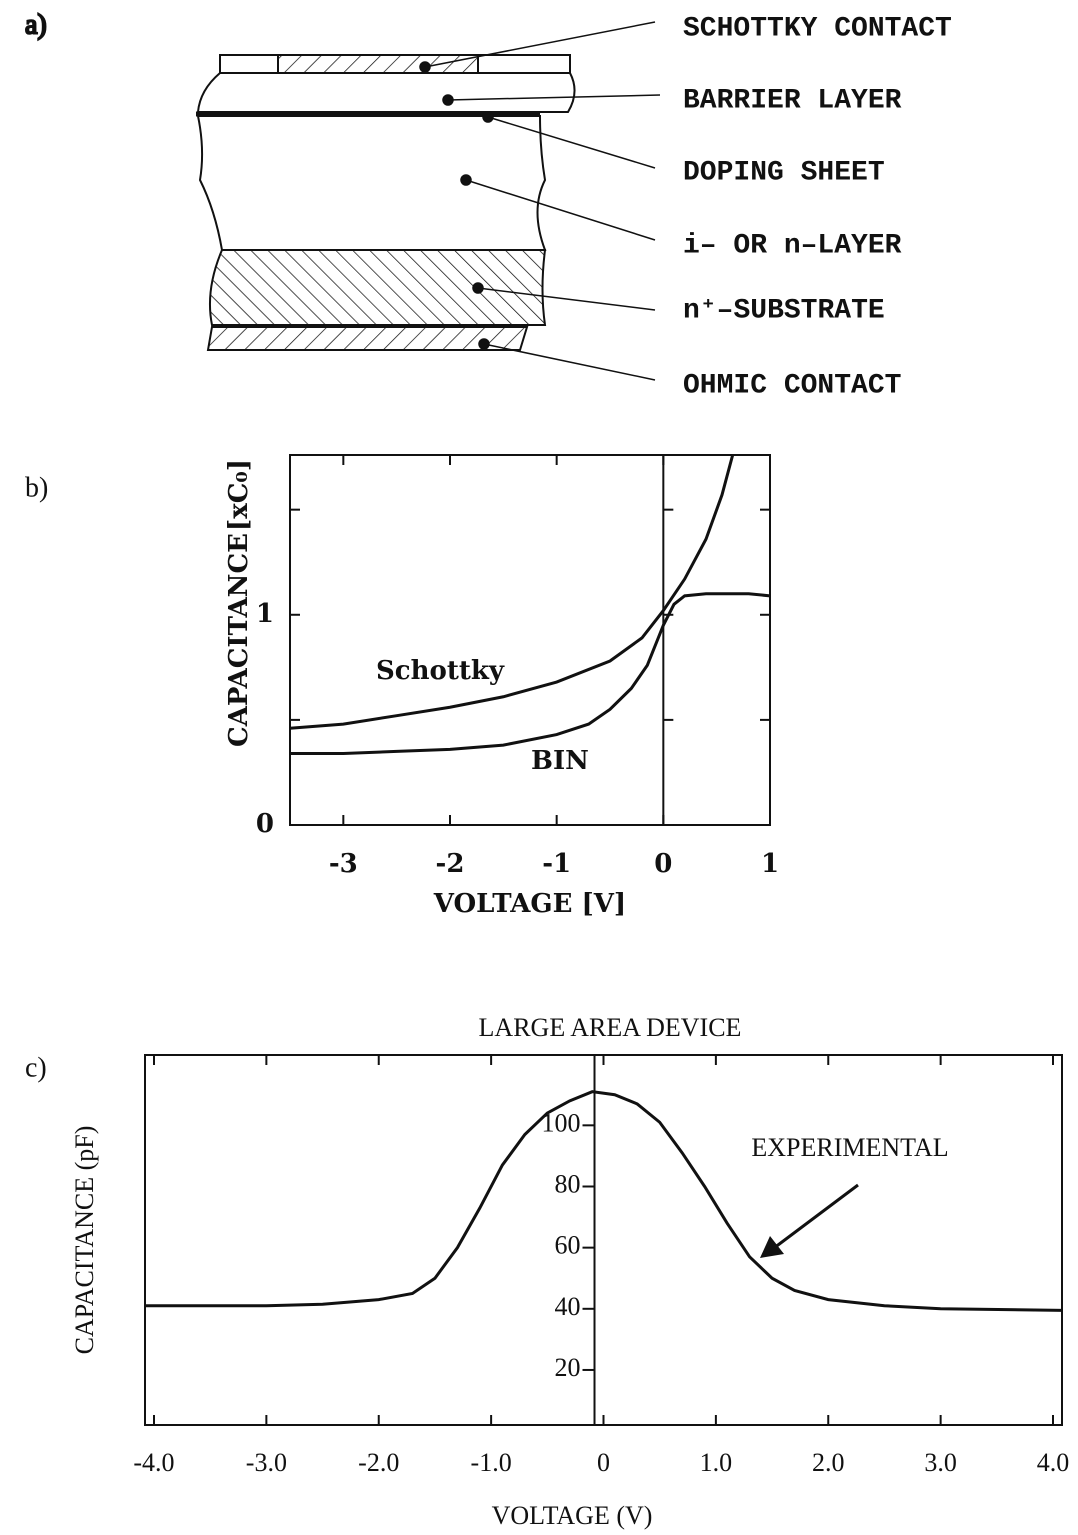 The image size is (1078, 1535). What do you see at coordinates (343, 864) in the screenshot?
I see `x-tick-label: -3` at bounding box center [343, 864].